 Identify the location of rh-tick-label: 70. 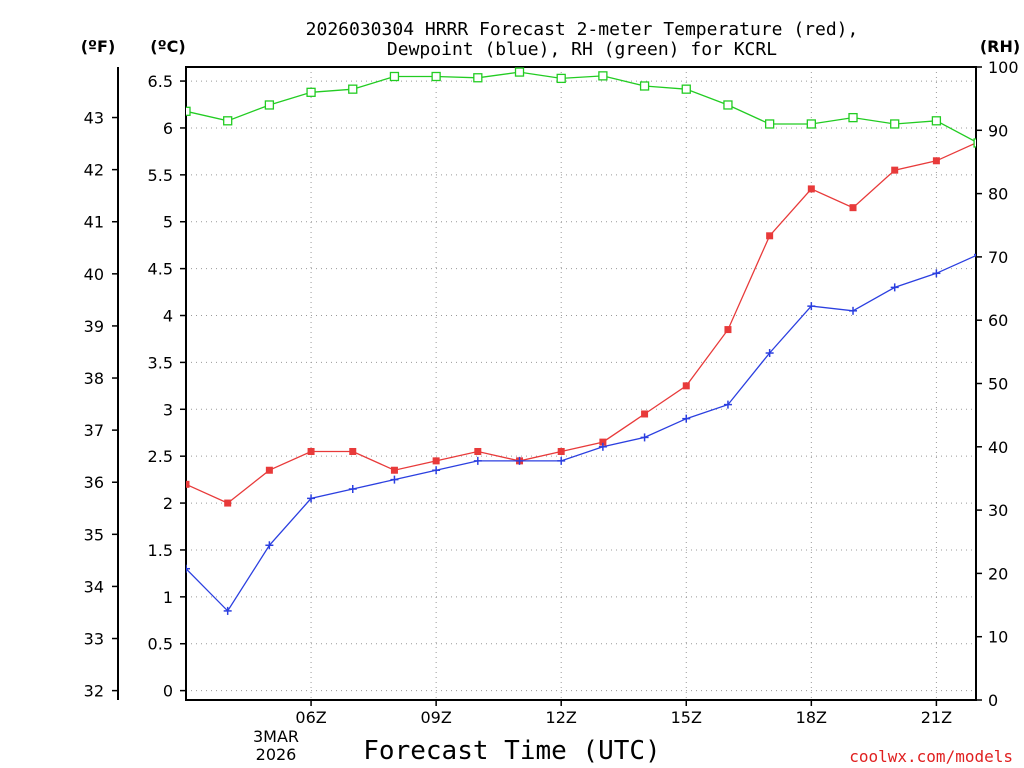
(998, 257).